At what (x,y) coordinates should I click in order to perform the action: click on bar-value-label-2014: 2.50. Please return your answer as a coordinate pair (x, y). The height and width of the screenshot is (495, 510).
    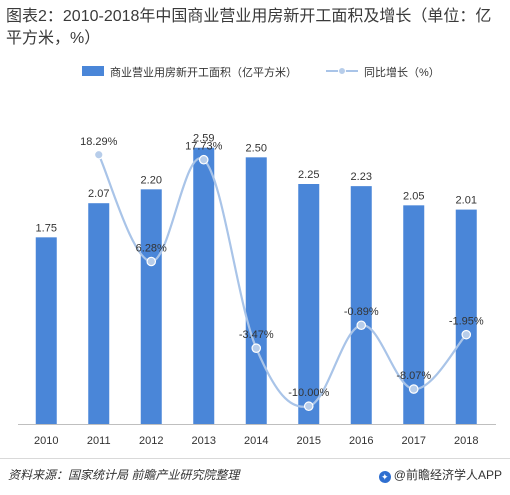
    Looking at the image, I should click on (256, 148).